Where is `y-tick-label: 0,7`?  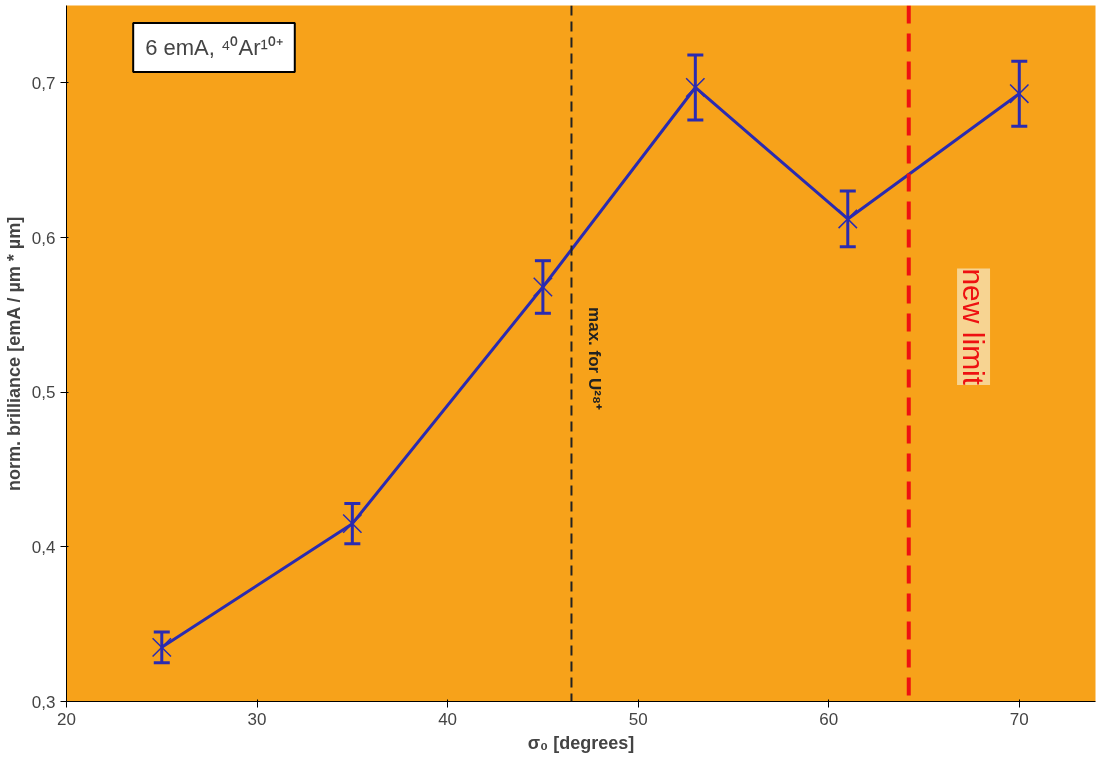 y-tick-label: 0,7 is located at coordinates (43, 83).